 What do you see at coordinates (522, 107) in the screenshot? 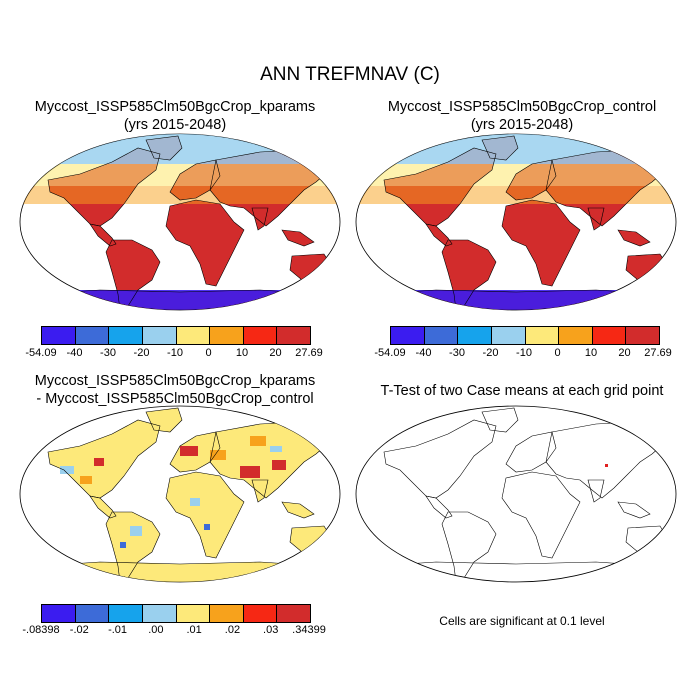
I see `panel-title-control-line1: Myccost_ISSP585Clm50BgcCrop_control` at bounding box center [522, 107].